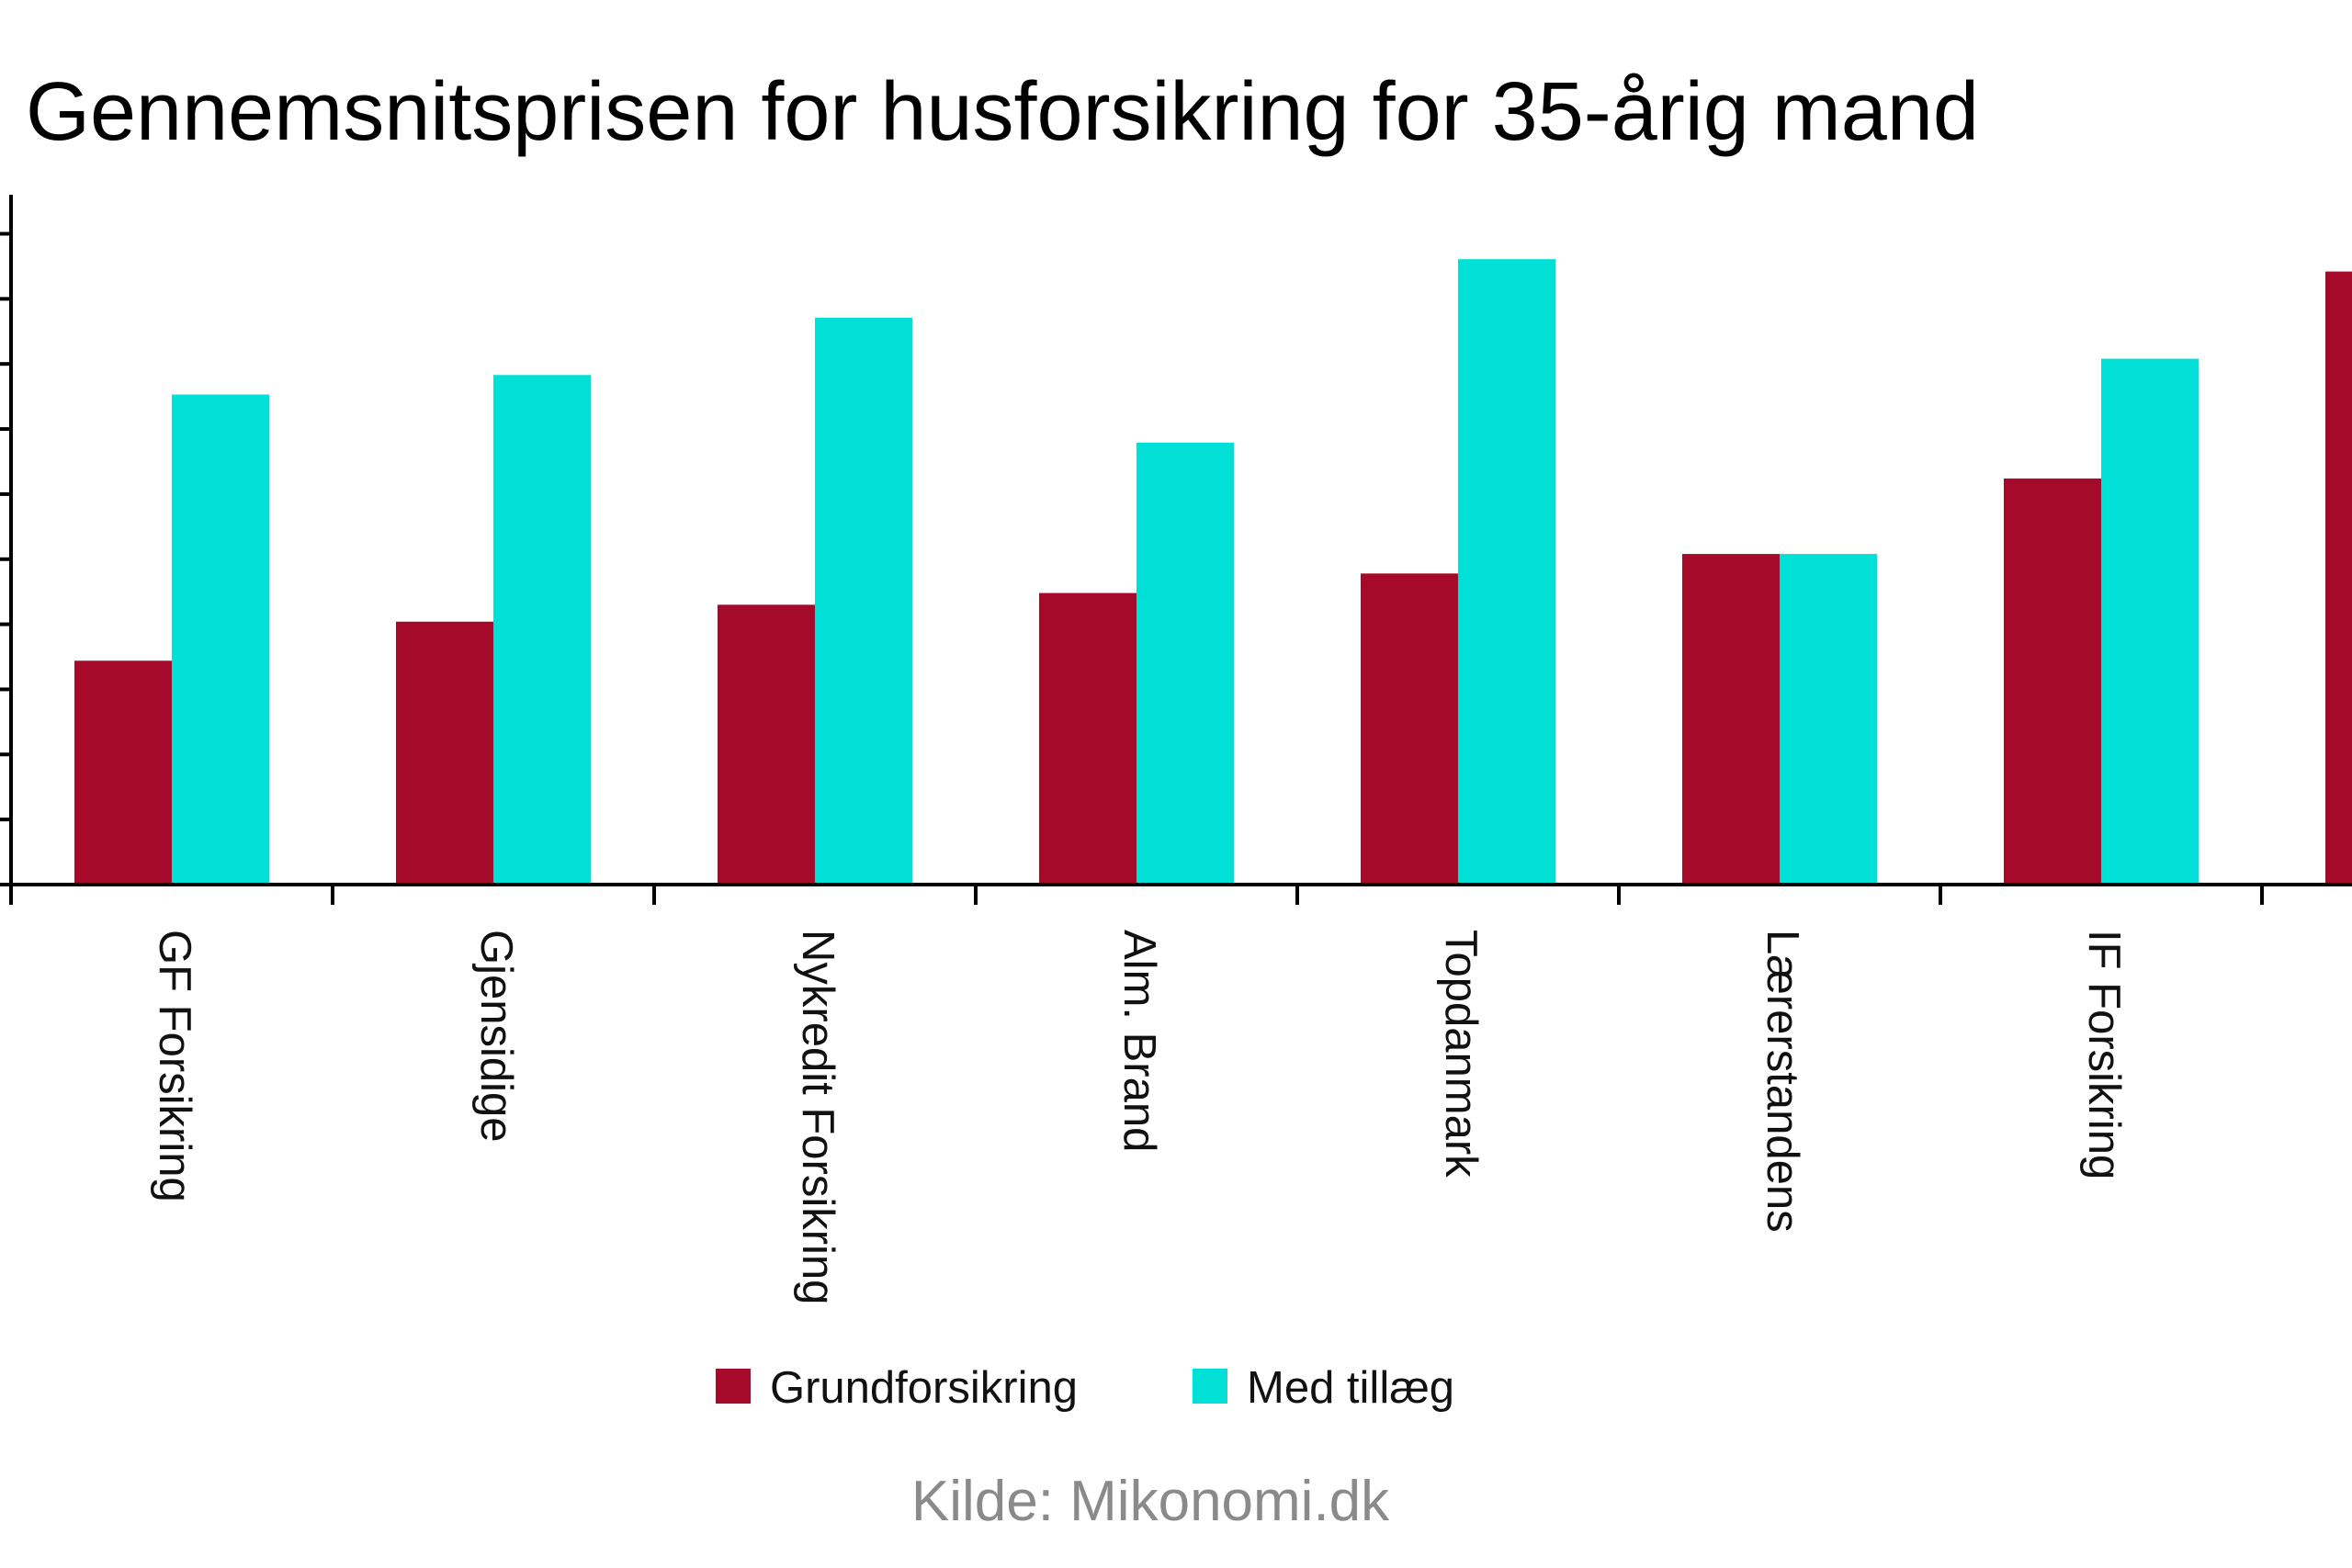 This screenshot has height=1568, width=2352. I want to click on category-label: Lærerstandens, so click(1782, 1081).